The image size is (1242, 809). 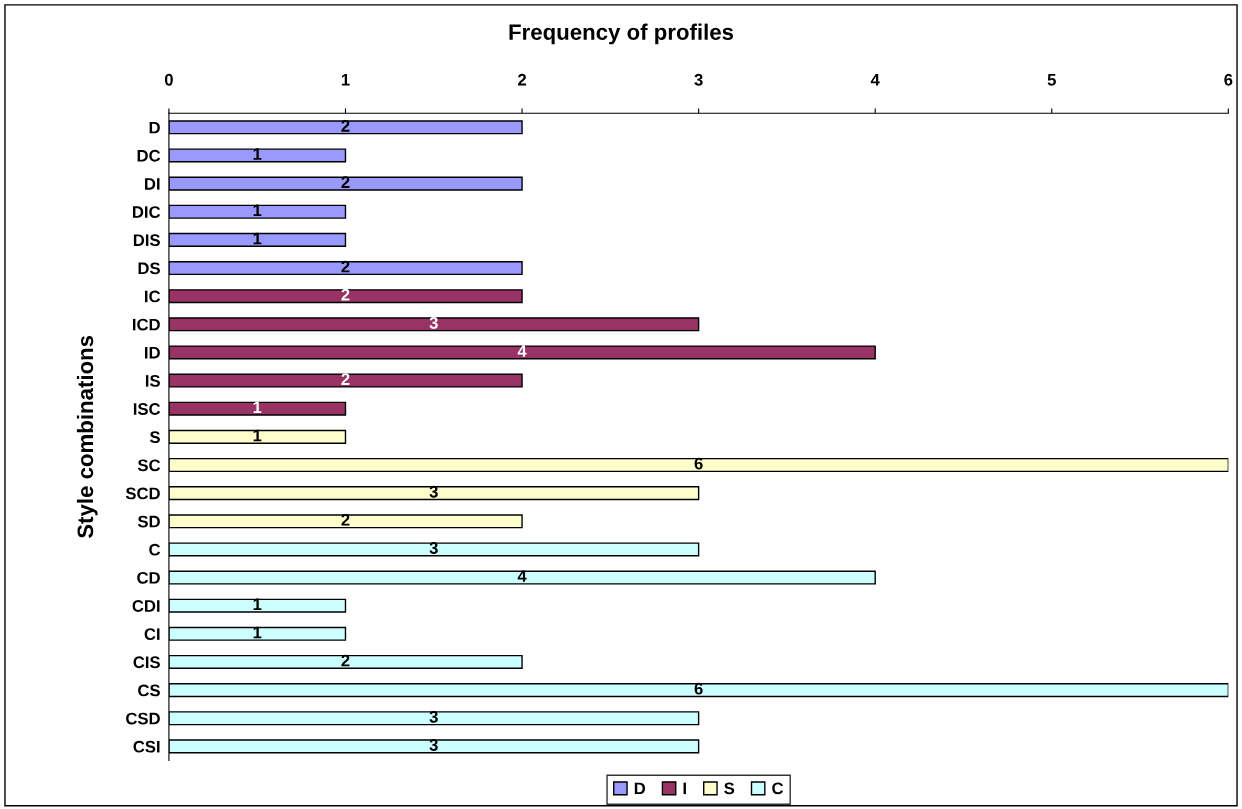 What do you see at coordinates (142, 493) in the screenshot?
I see `y-tick-label: SCD` at bounding box center [142, 493].